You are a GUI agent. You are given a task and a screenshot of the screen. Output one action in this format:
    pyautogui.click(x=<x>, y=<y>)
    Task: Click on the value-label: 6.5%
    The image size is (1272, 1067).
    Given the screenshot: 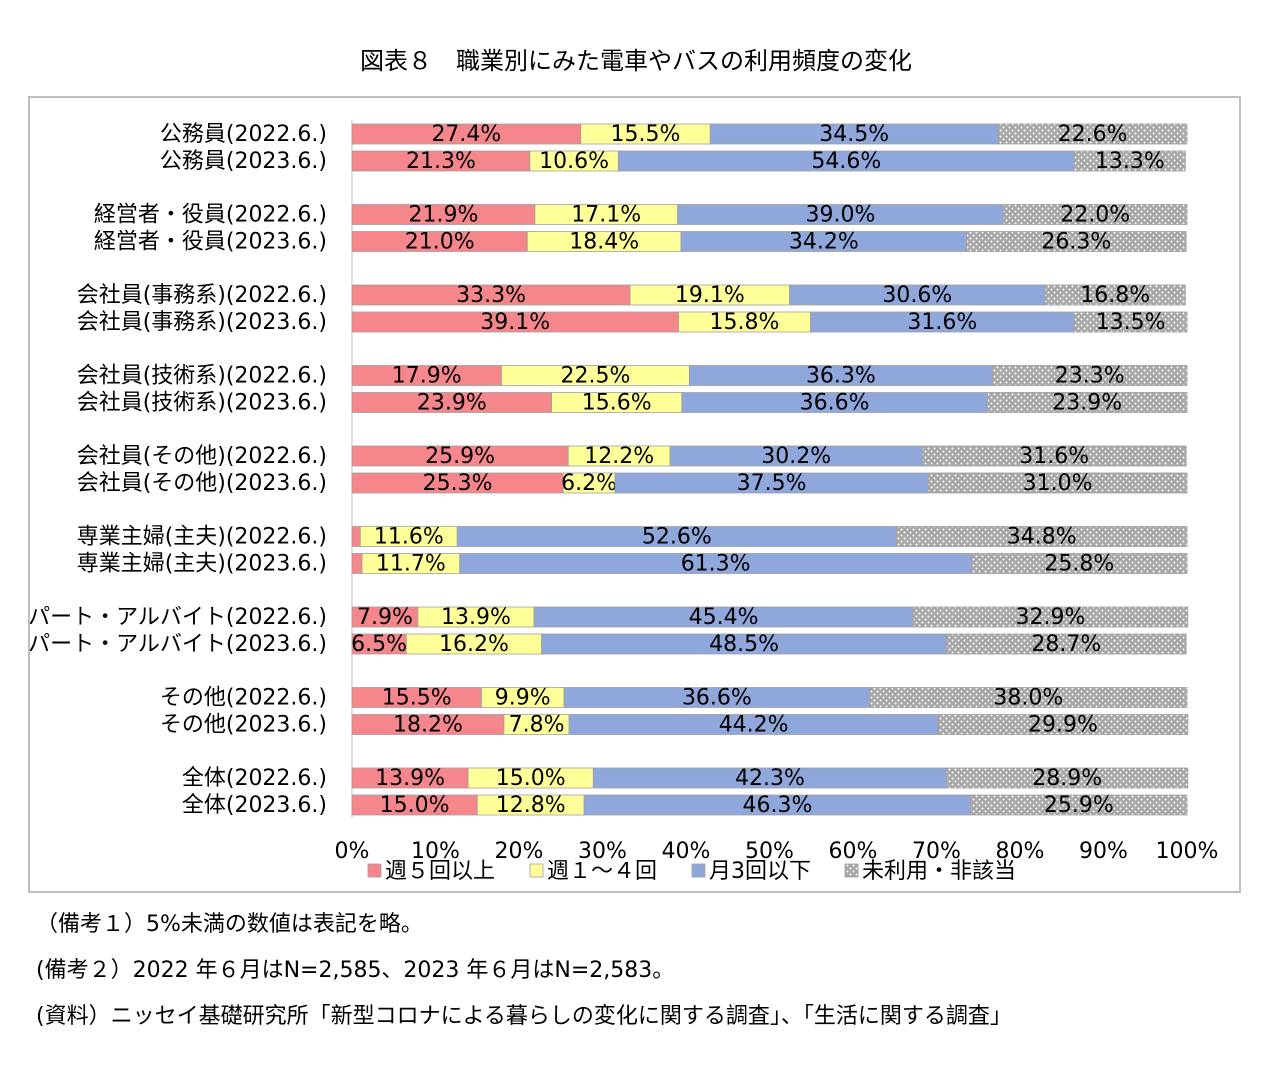 What is the action you would take?
    pyautogui.click(x=379, y=644)
    